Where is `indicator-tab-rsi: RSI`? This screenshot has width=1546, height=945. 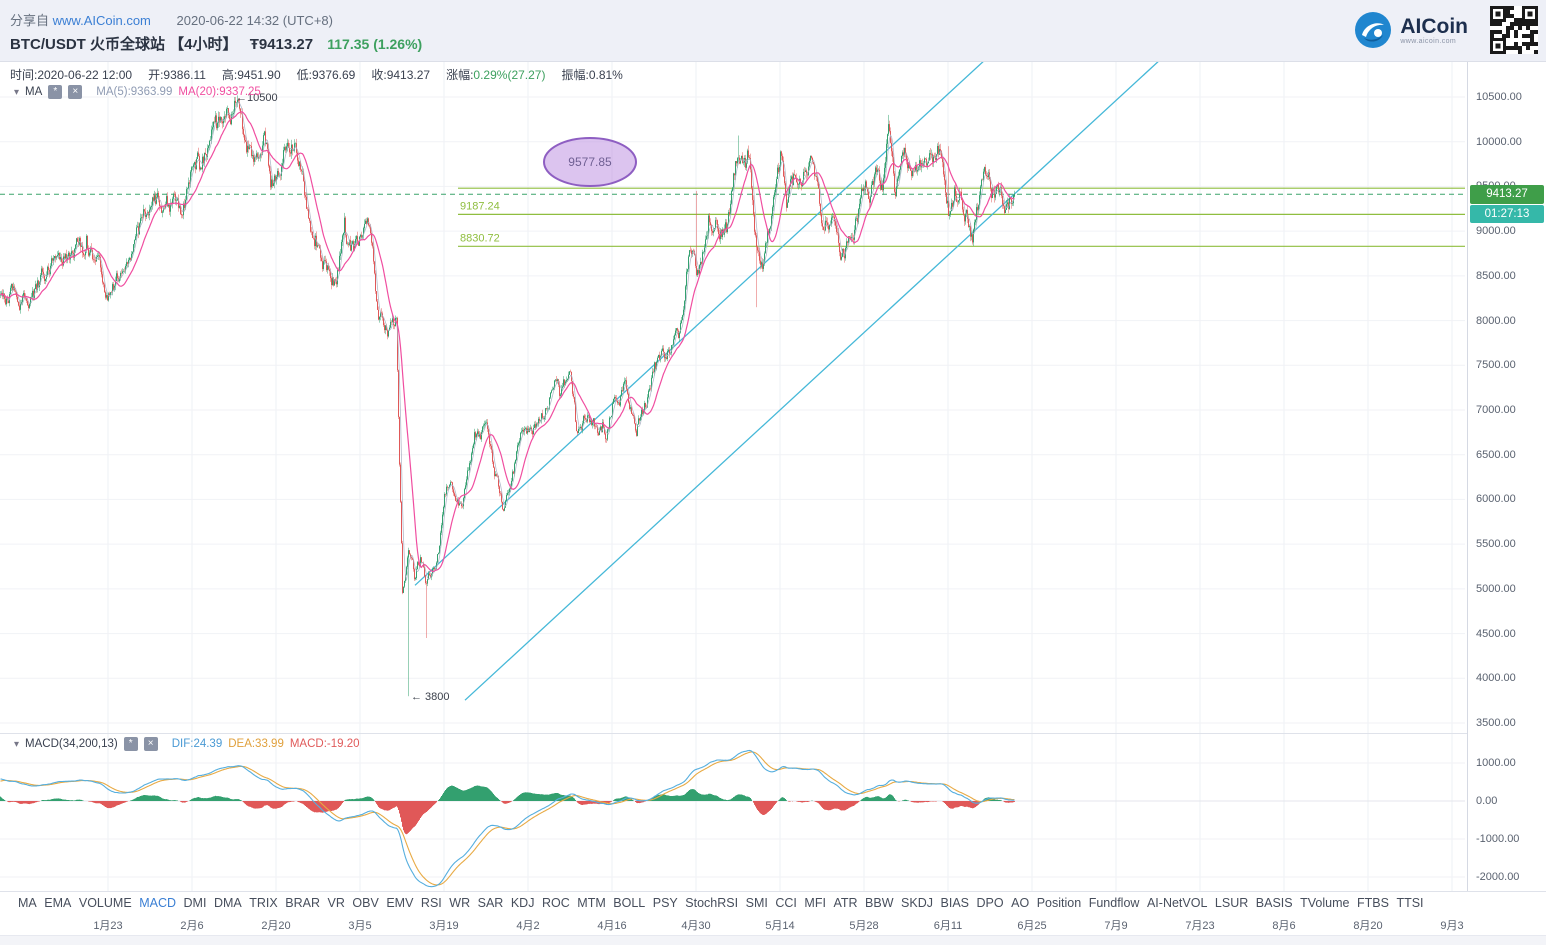
indicator-tab-rsi: RSI is located at coordinates (431, 903).